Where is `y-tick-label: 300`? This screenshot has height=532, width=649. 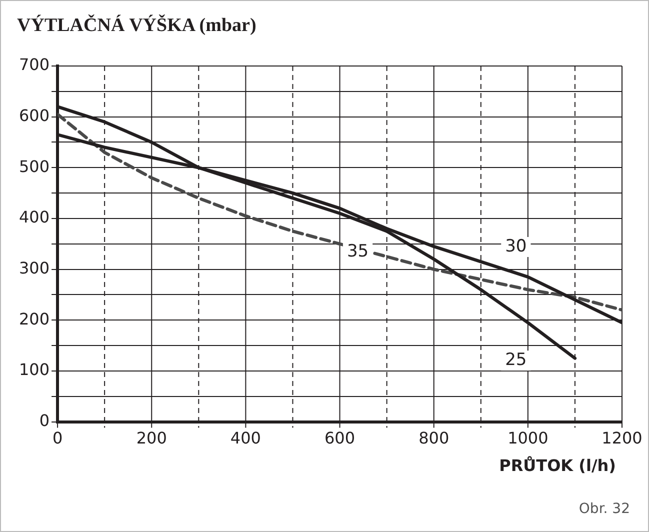 y-tick-label: 300 is located at coordinates (34, 268).